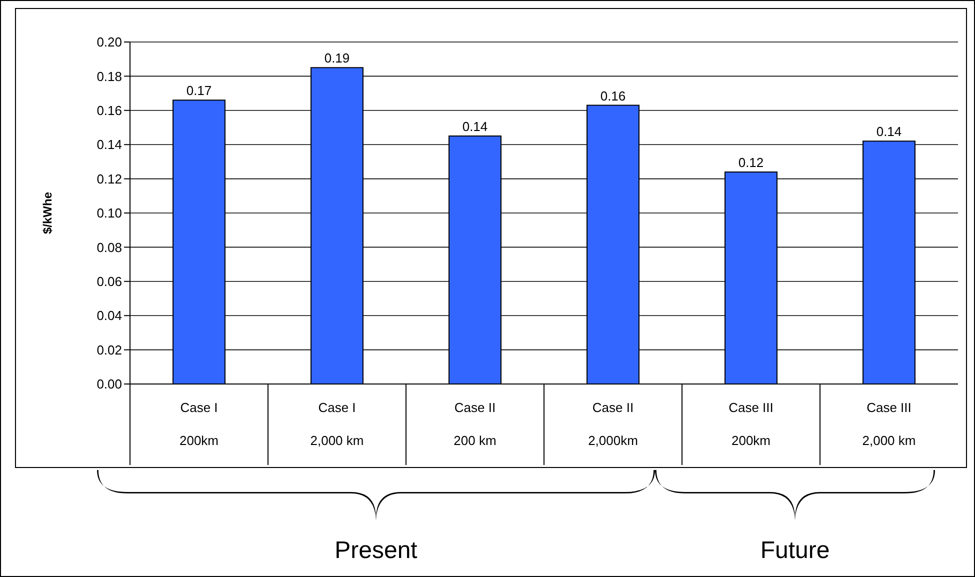 The height and width of the screenshot is (577, 975). I want to click on y-tick-label: 0.20, so click(109, 42).